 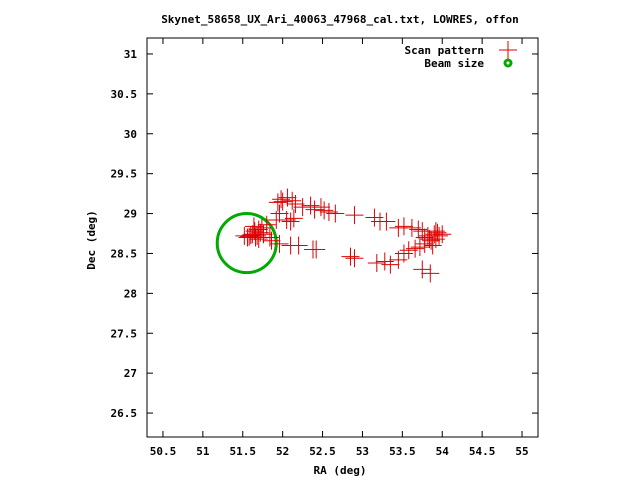 I want to click on x-tick-label: 52, so click(x=282, y=451).